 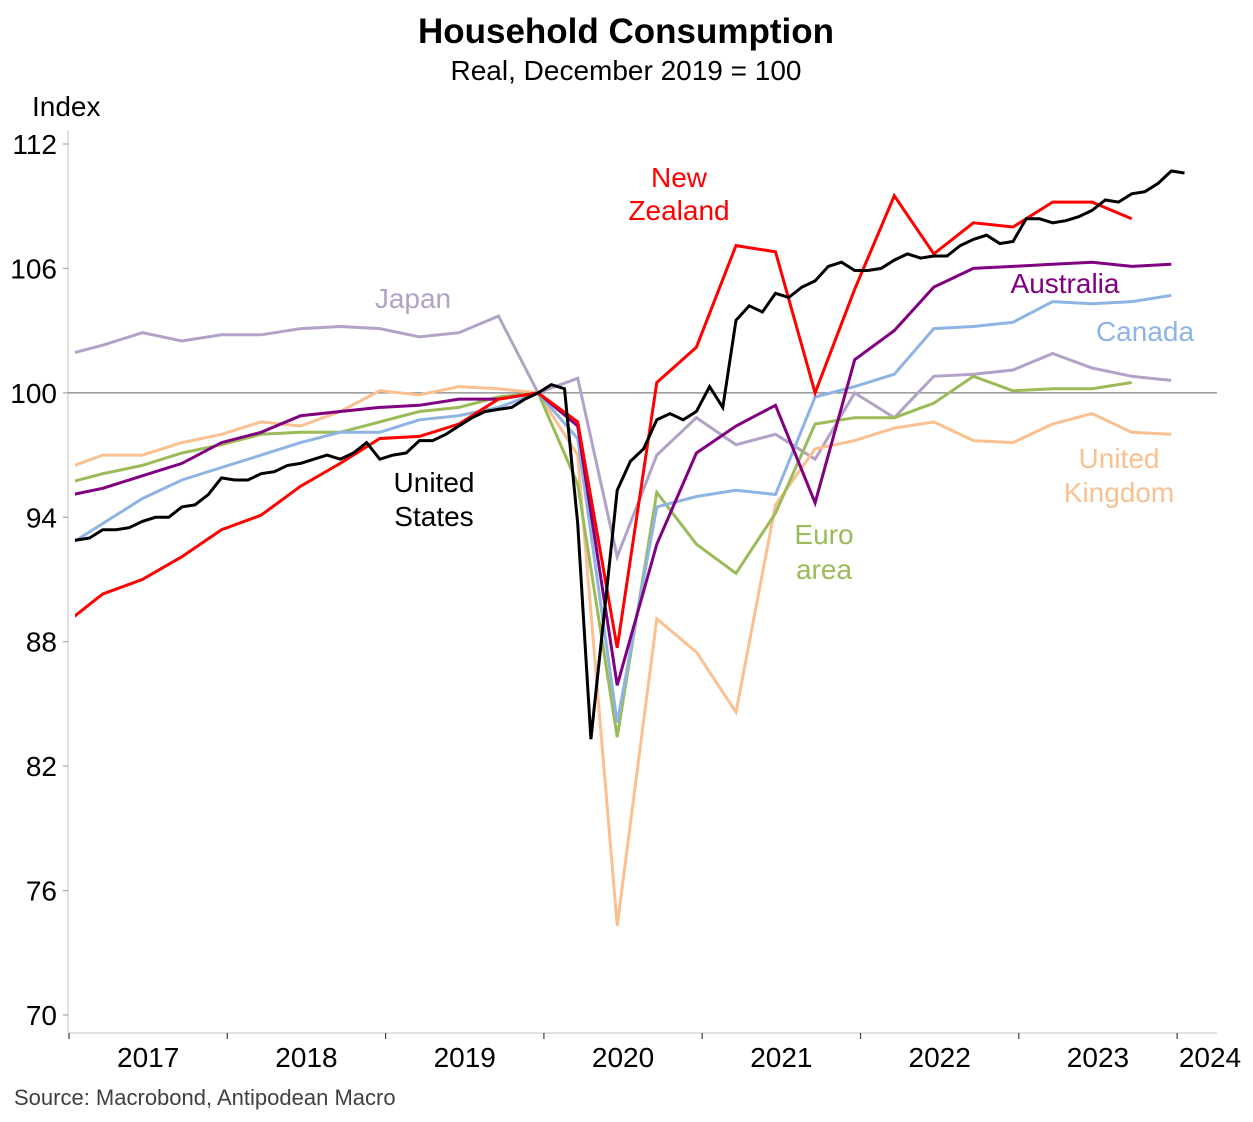 What do you see at coordinates (33, 268) in the screenshot?
I see `y-tick-label: 106` at bounding box center [33, 268].